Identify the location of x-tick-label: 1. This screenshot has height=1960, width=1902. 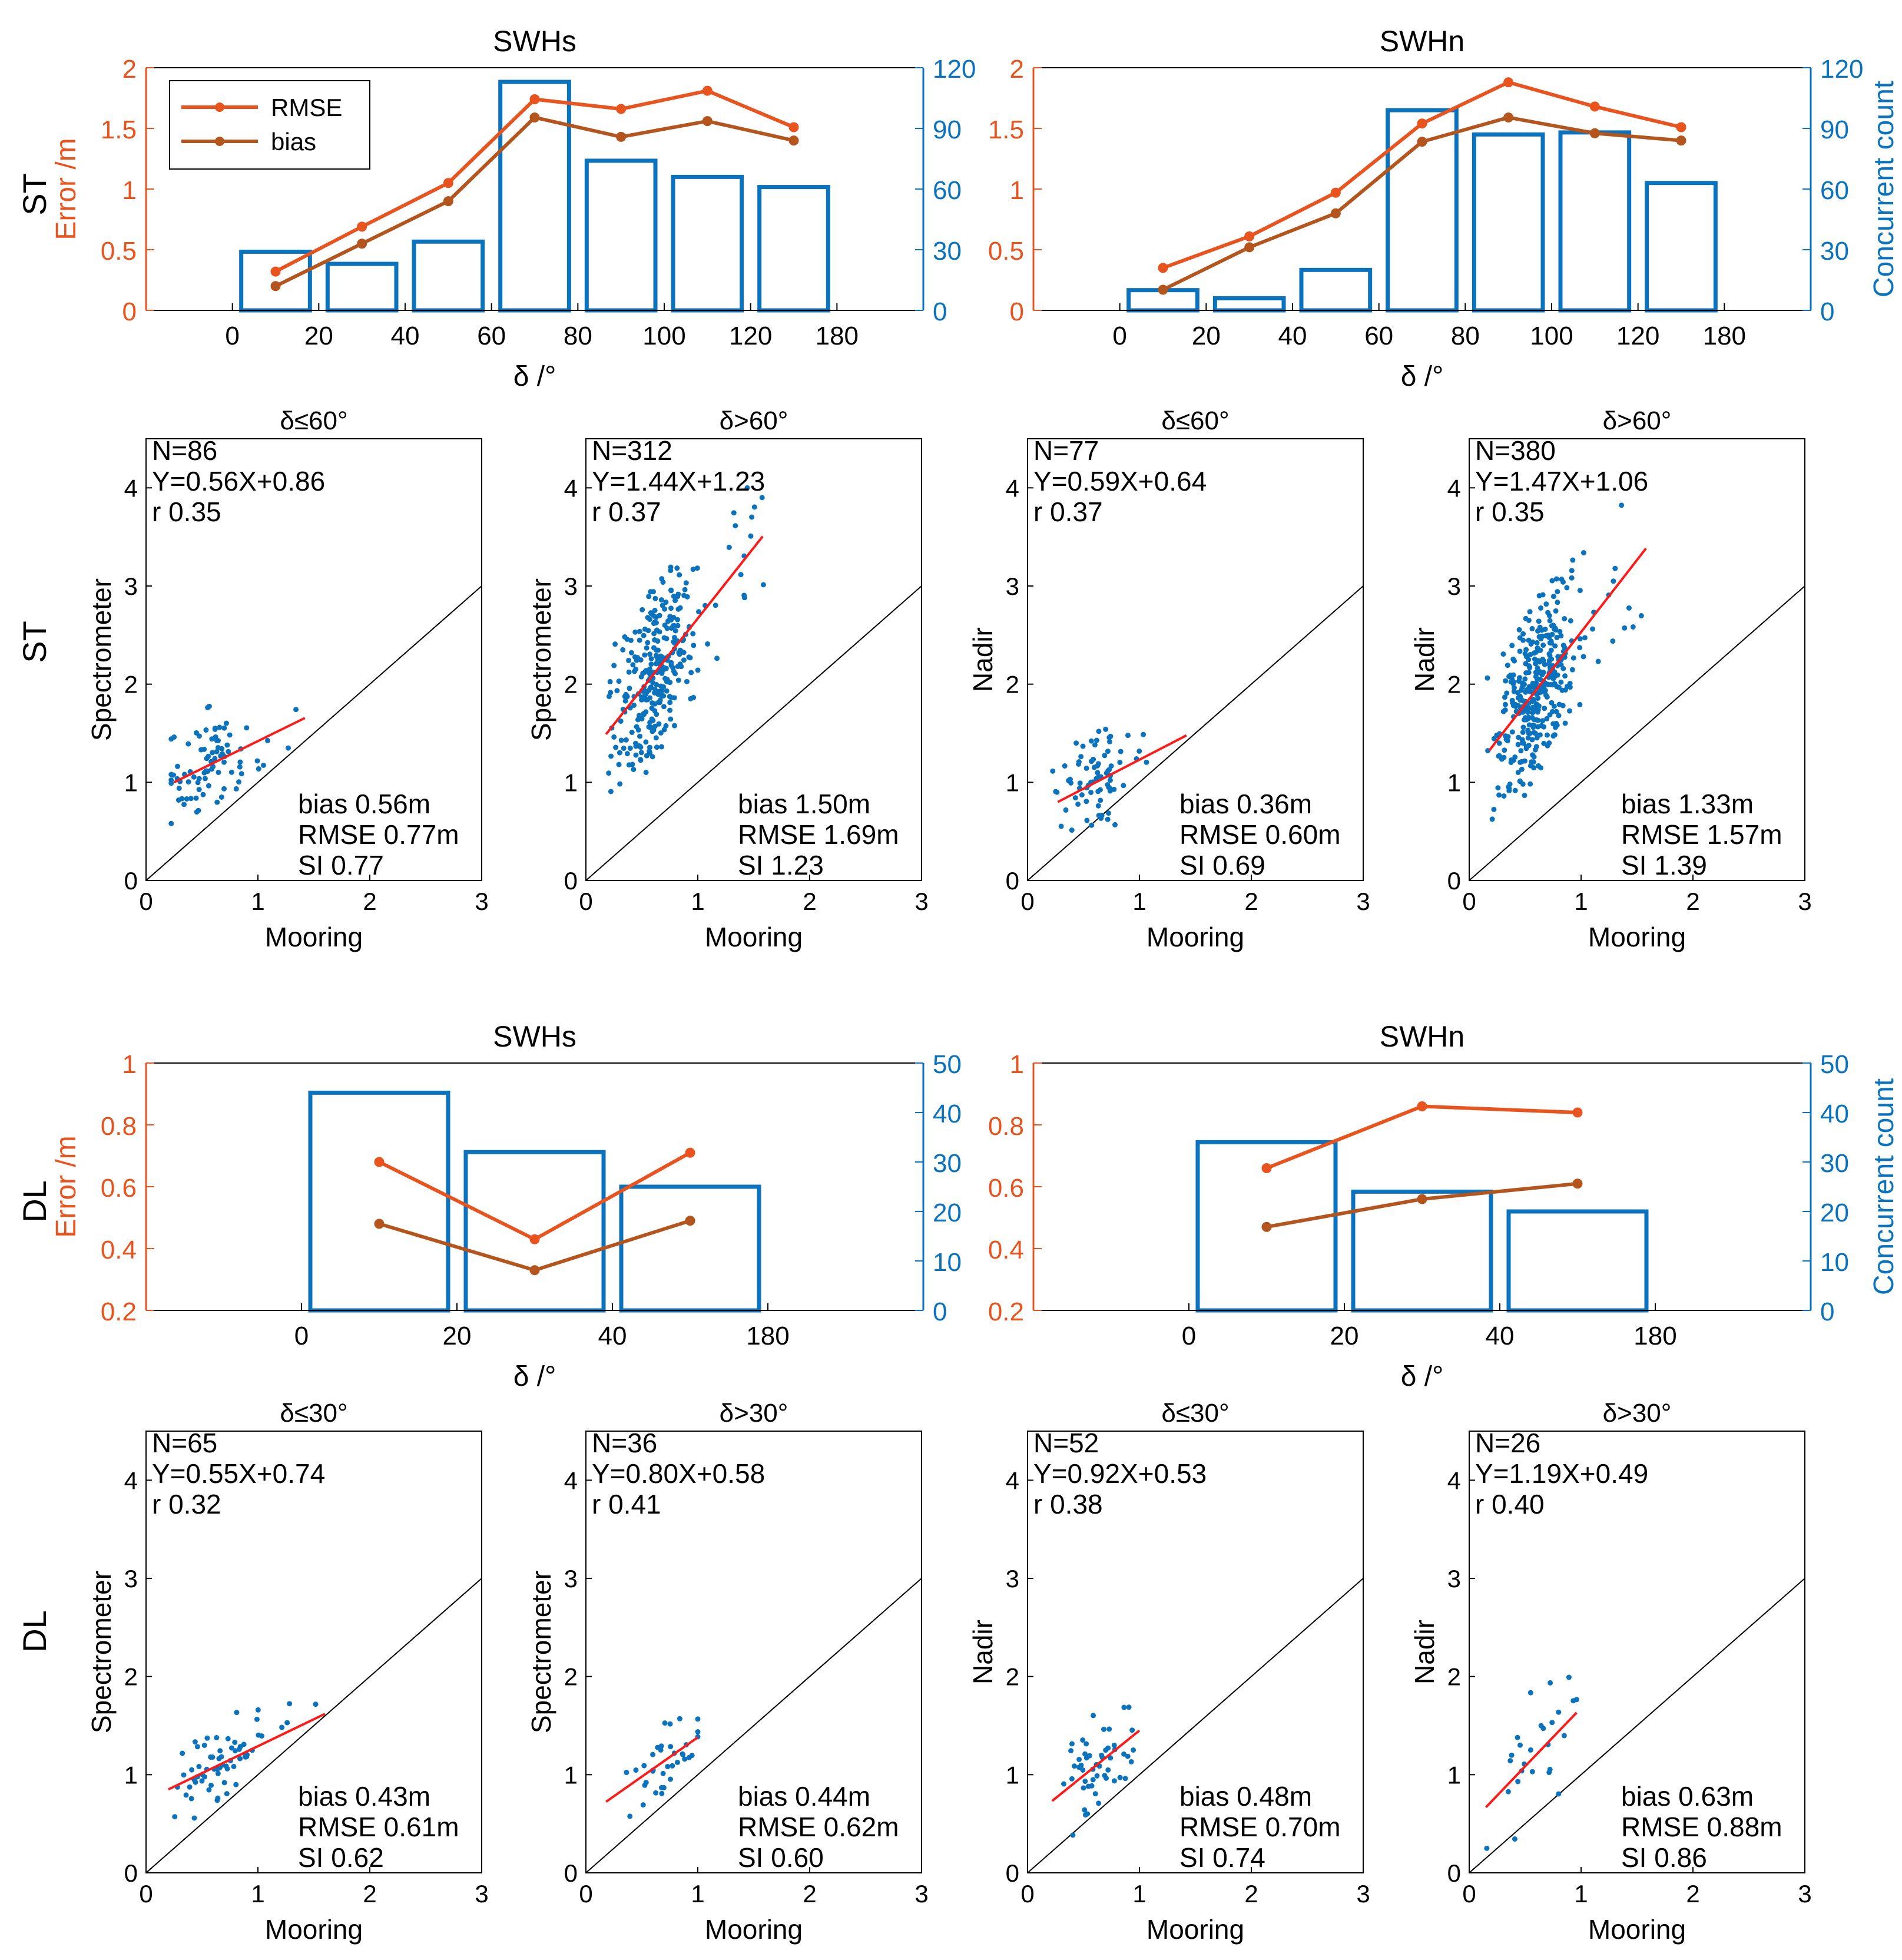
(257, 1894).